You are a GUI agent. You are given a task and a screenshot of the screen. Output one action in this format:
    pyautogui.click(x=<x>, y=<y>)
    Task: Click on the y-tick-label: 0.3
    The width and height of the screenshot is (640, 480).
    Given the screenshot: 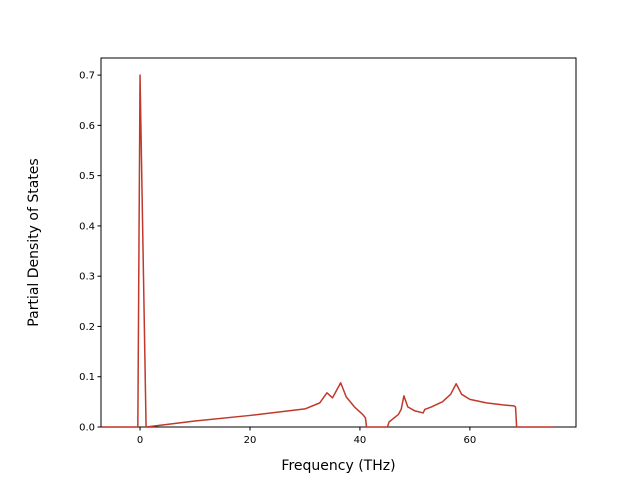 What is the action you would take?
    pyautogui.click(x=87, y=277)
    